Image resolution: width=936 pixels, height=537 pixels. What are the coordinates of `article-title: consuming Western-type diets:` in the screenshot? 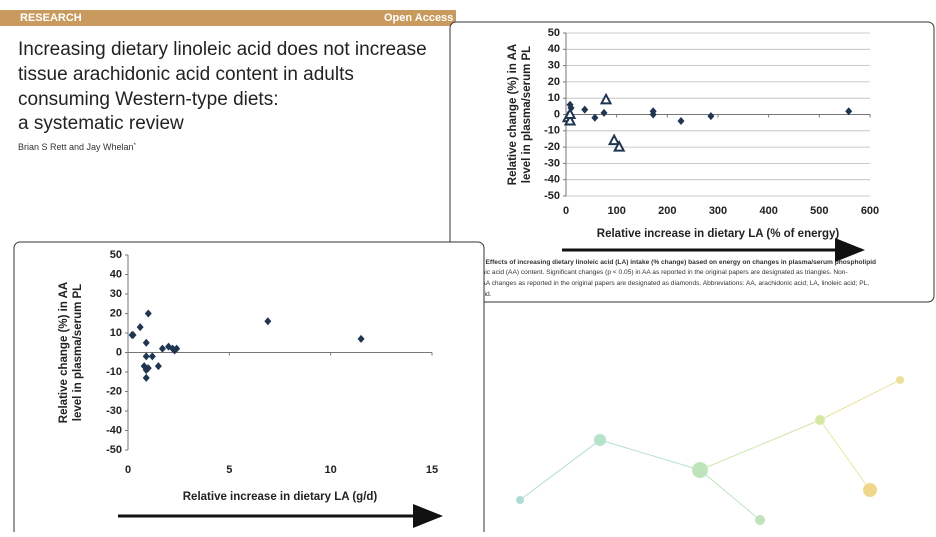 It's located at (148, 99).